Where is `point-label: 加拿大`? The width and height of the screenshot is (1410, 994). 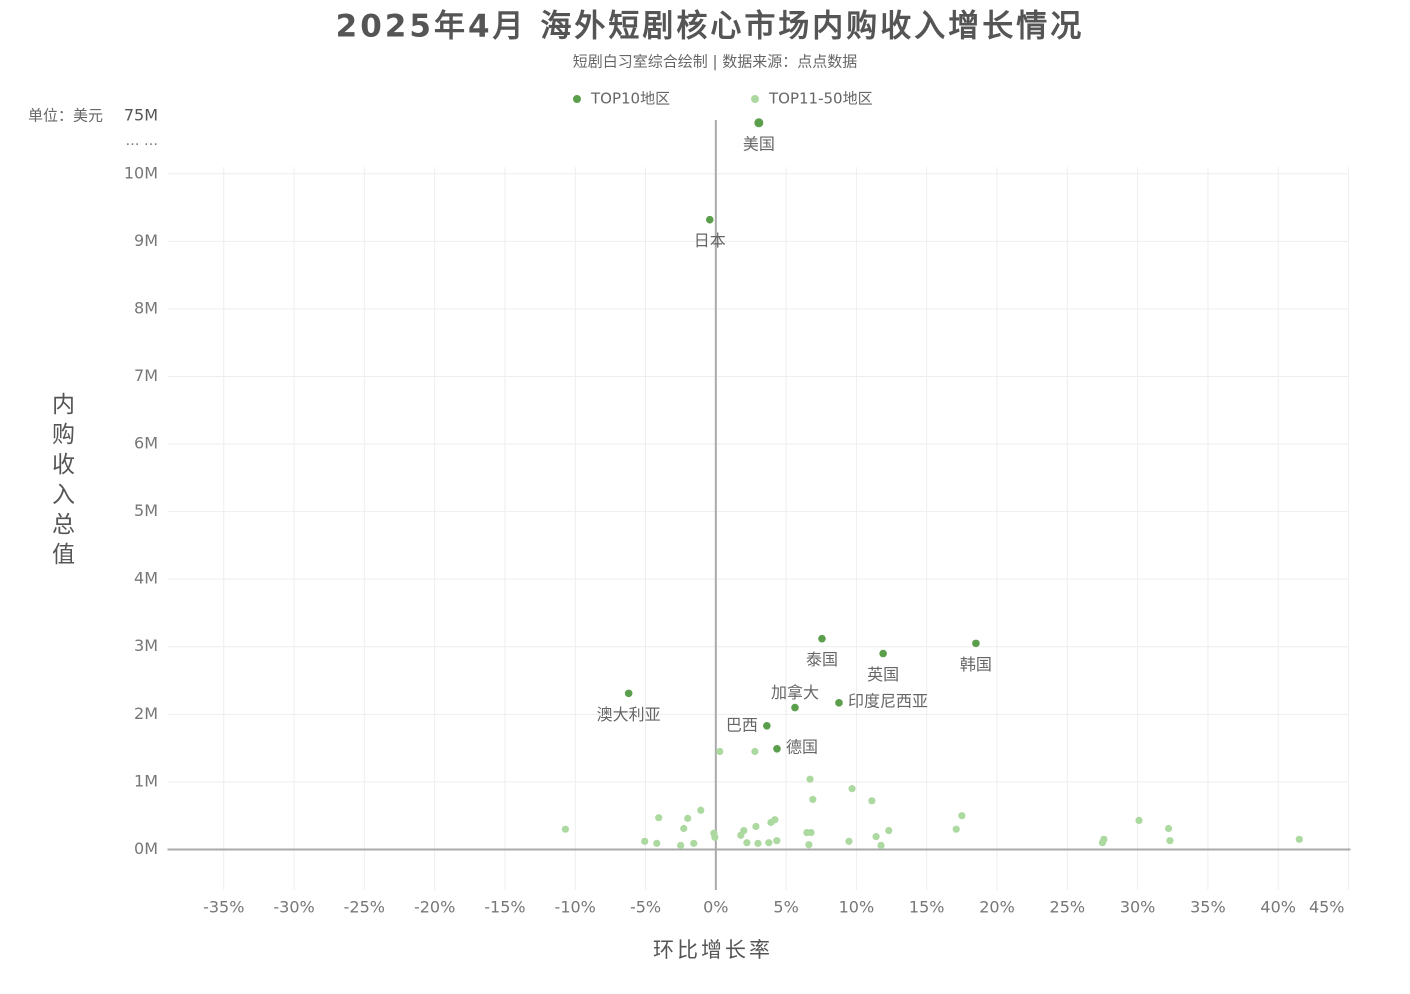
point-label: 加拿大 is located at coordinates (795, 692).